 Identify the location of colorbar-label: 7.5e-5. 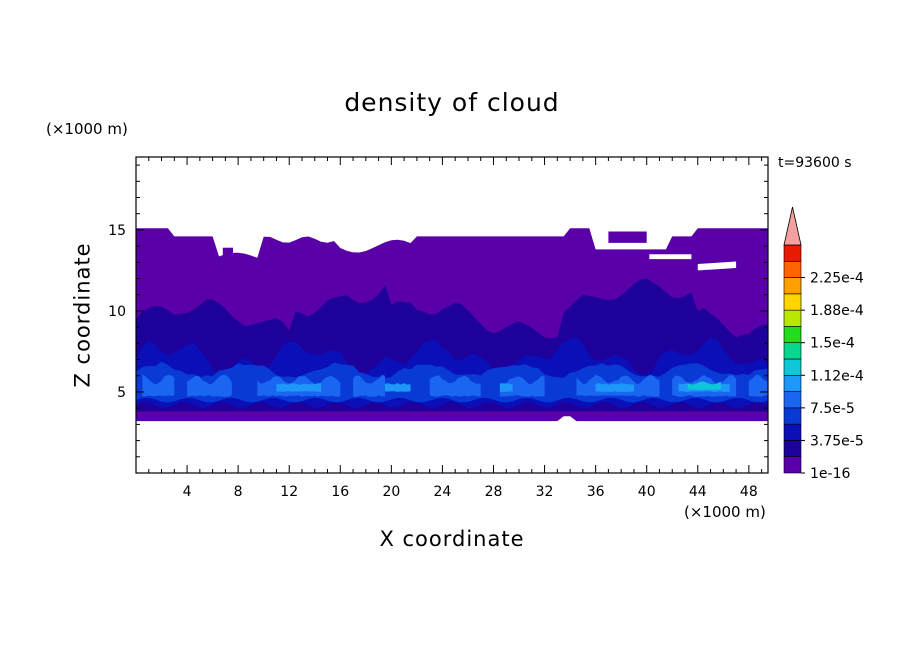
(832, 409).